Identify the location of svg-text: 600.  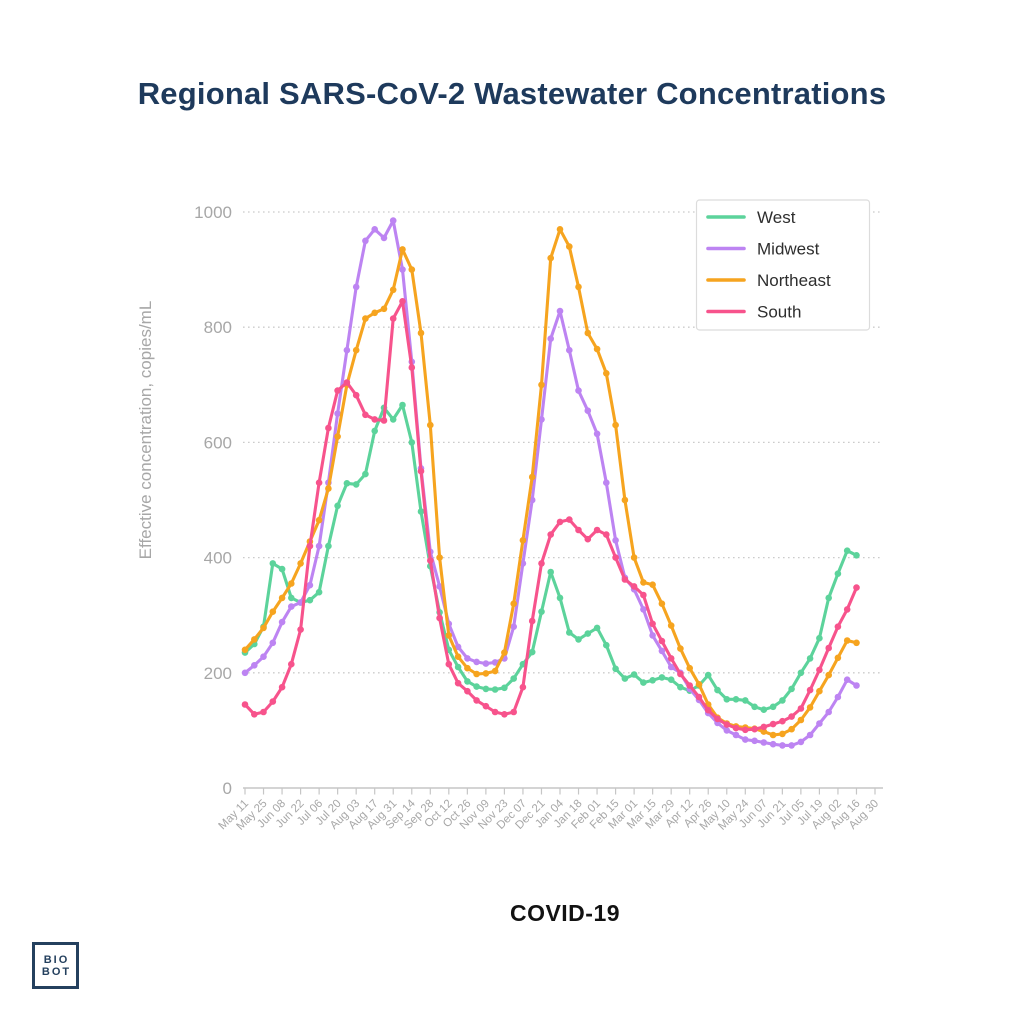
(218, 442).